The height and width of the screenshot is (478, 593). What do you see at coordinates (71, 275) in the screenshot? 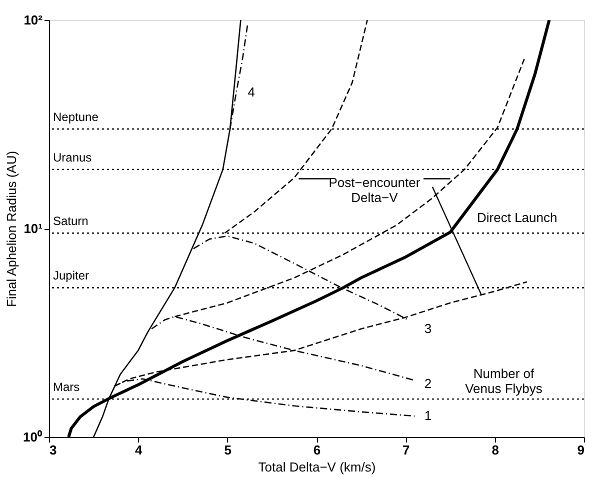
I see `ref-line-label: Jupiter` at bounding box center [71, 275].